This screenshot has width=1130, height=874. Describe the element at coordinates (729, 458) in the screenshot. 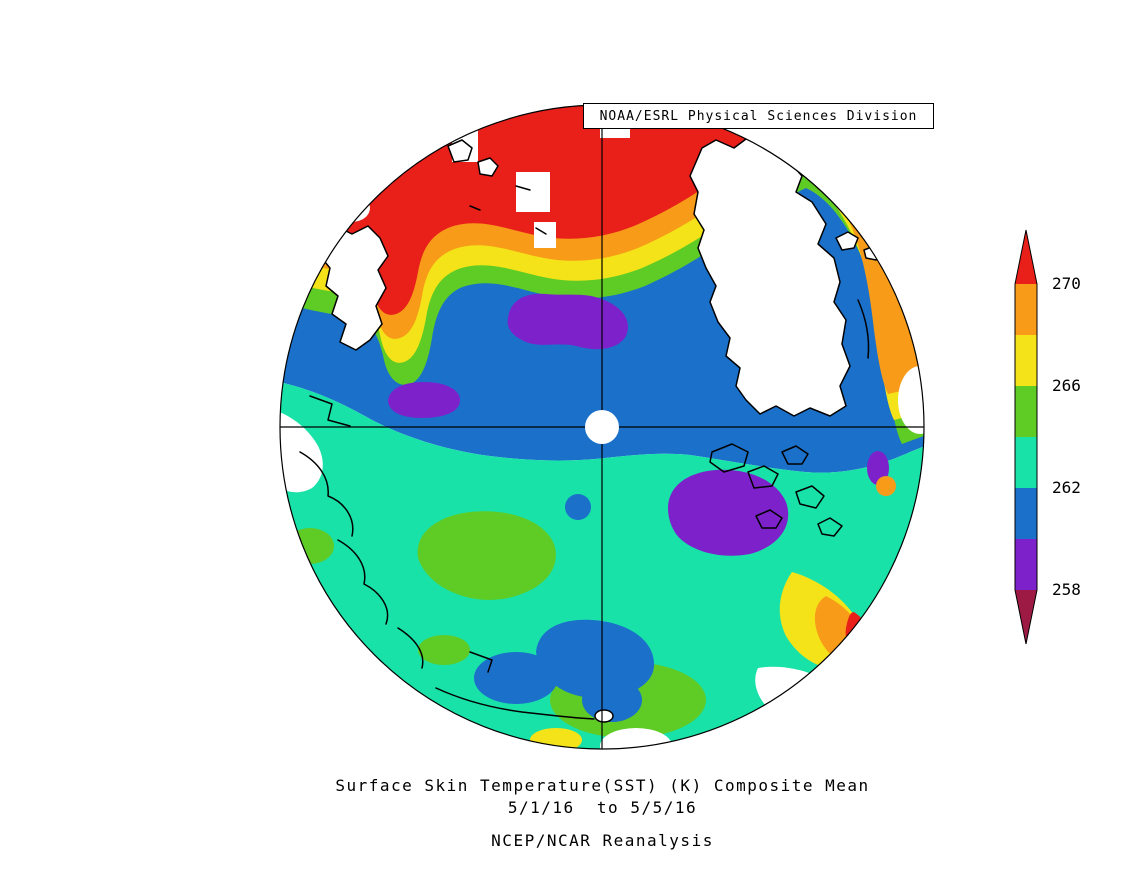

I see `coastline-archipelago` at that location.